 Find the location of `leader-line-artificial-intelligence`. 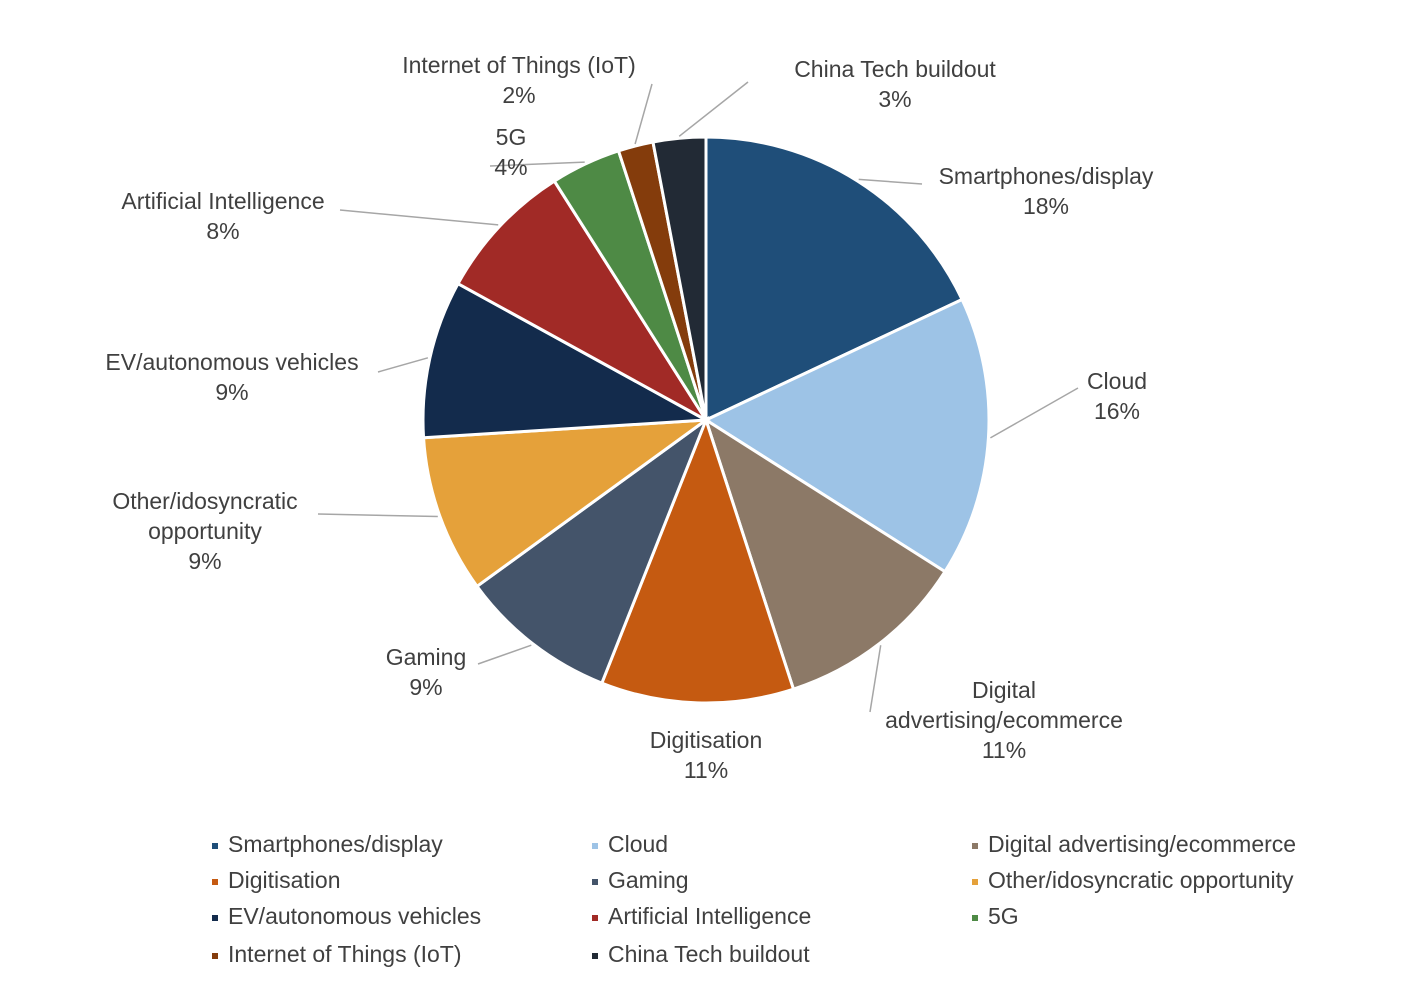

leader-line-artificial-intelligence is located at coordinates (419, 217).